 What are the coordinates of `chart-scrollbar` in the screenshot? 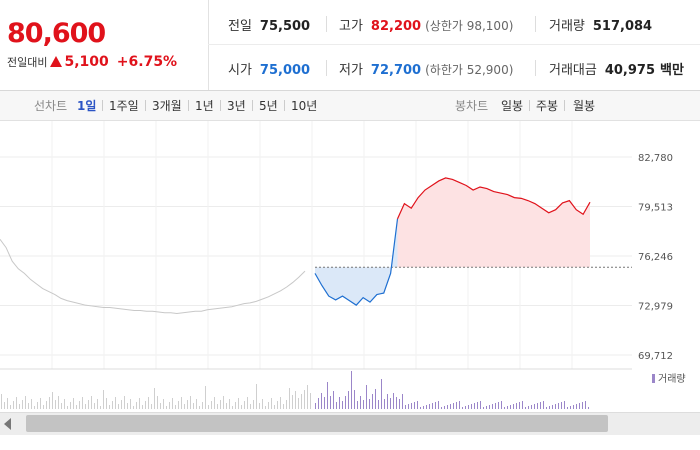 It's located at (350, 423).